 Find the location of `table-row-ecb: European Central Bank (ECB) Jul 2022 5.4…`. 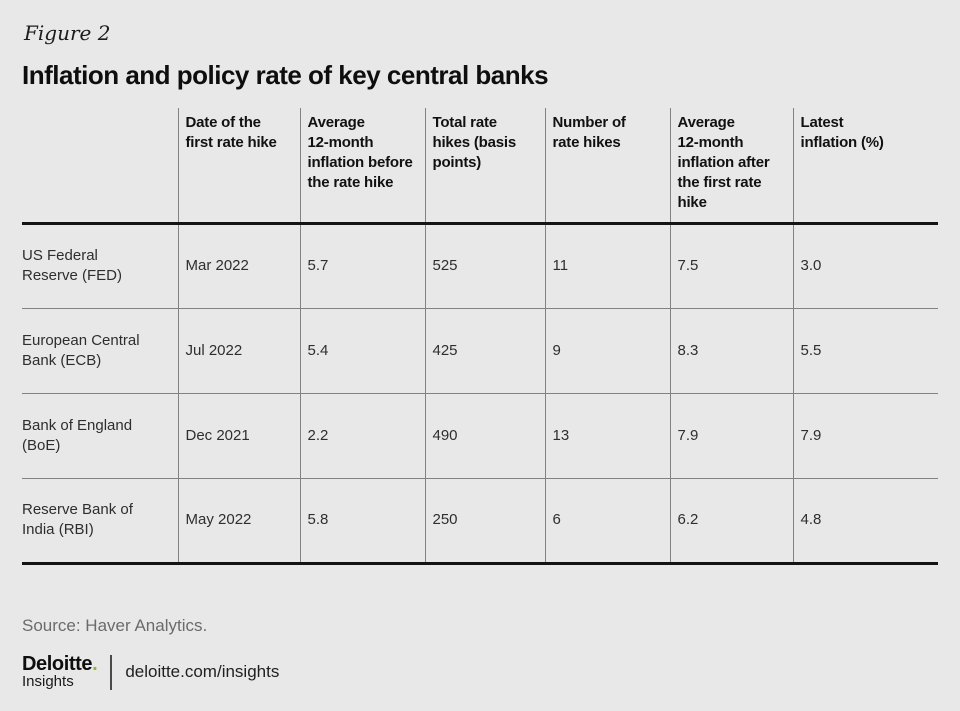

table-row-ecb: European Central Bank (ECB) Jul 2022 5.4… is located at coordinates (480, 350).